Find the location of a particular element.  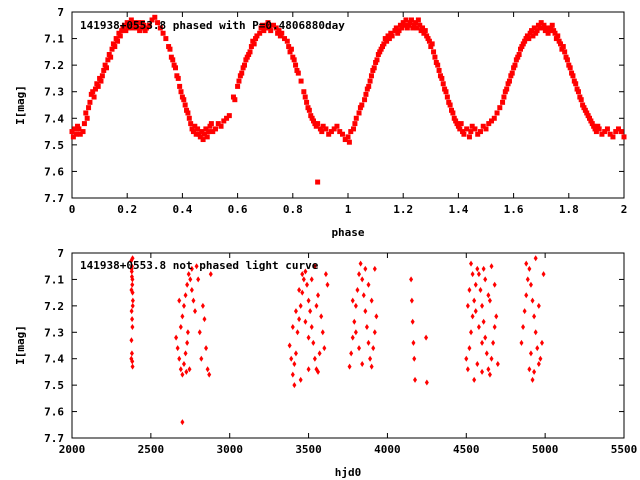

phased-xtick-label: 1.4 is located at coordinates (458, 209).